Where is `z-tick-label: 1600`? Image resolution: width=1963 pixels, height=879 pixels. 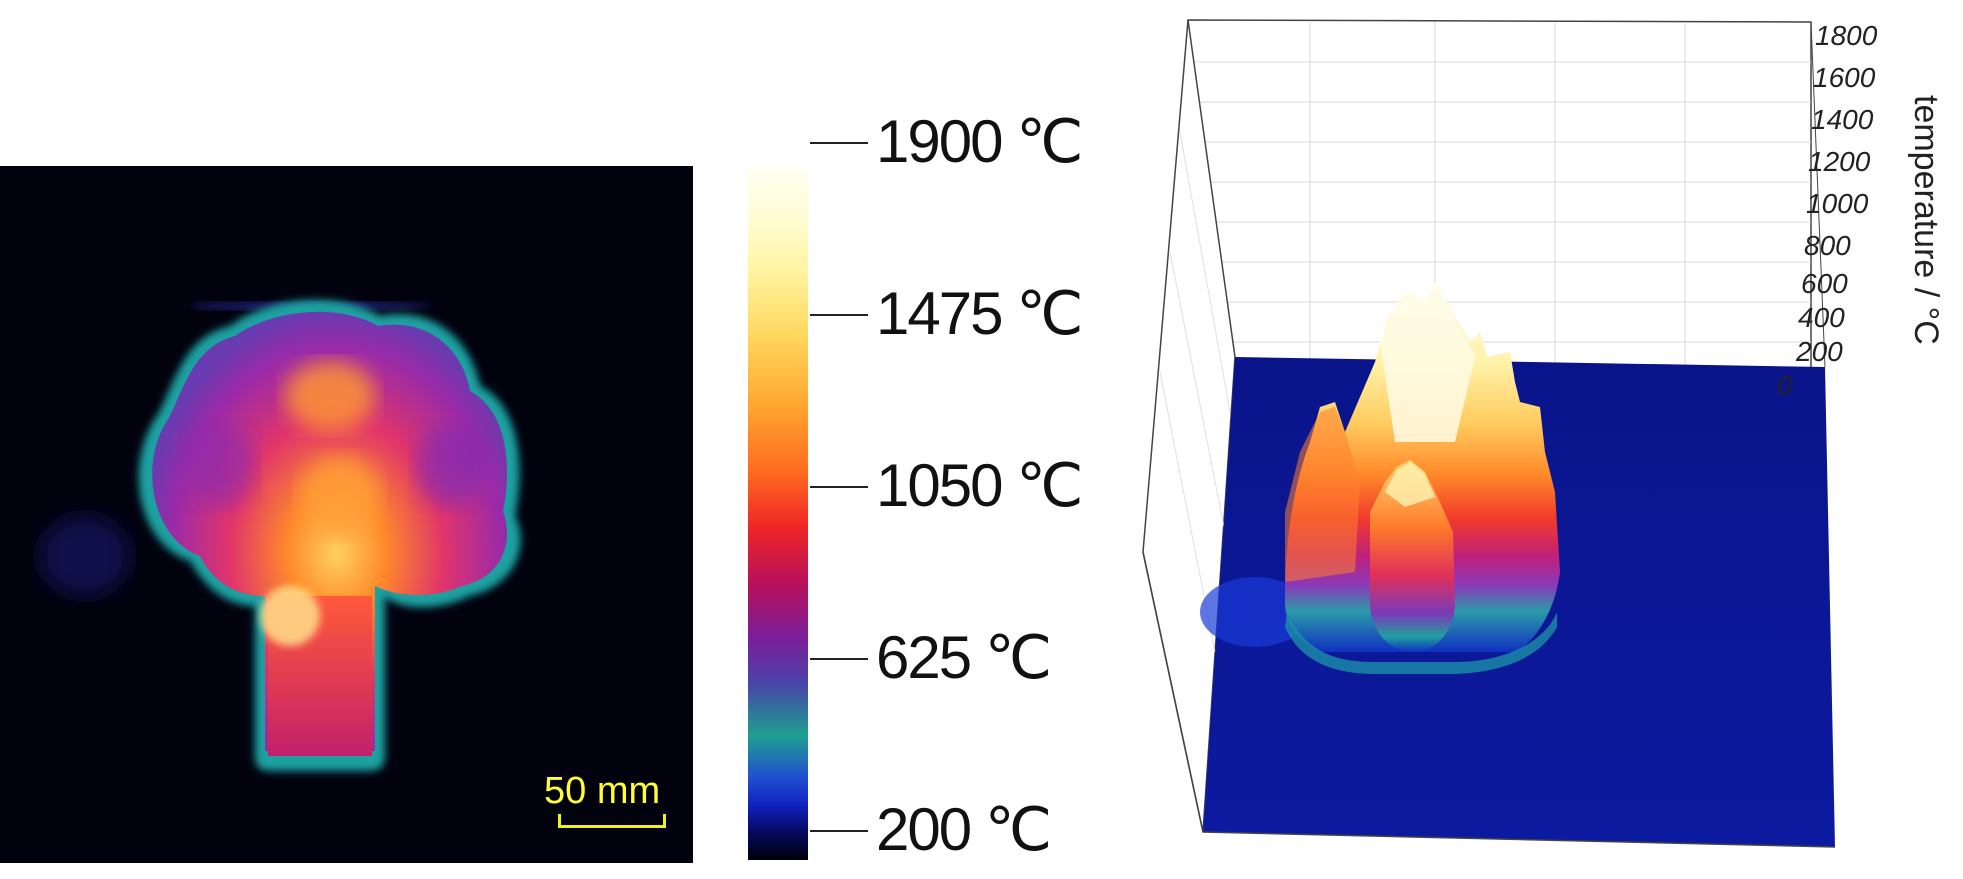
z-tick-label: 1600 is located at coordinates (1844, 77).